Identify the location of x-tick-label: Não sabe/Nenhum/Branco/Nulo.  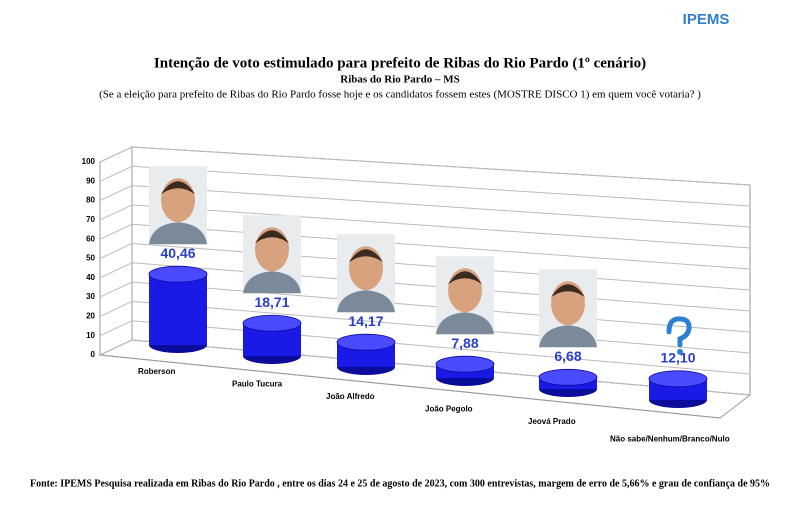
(670, 439).